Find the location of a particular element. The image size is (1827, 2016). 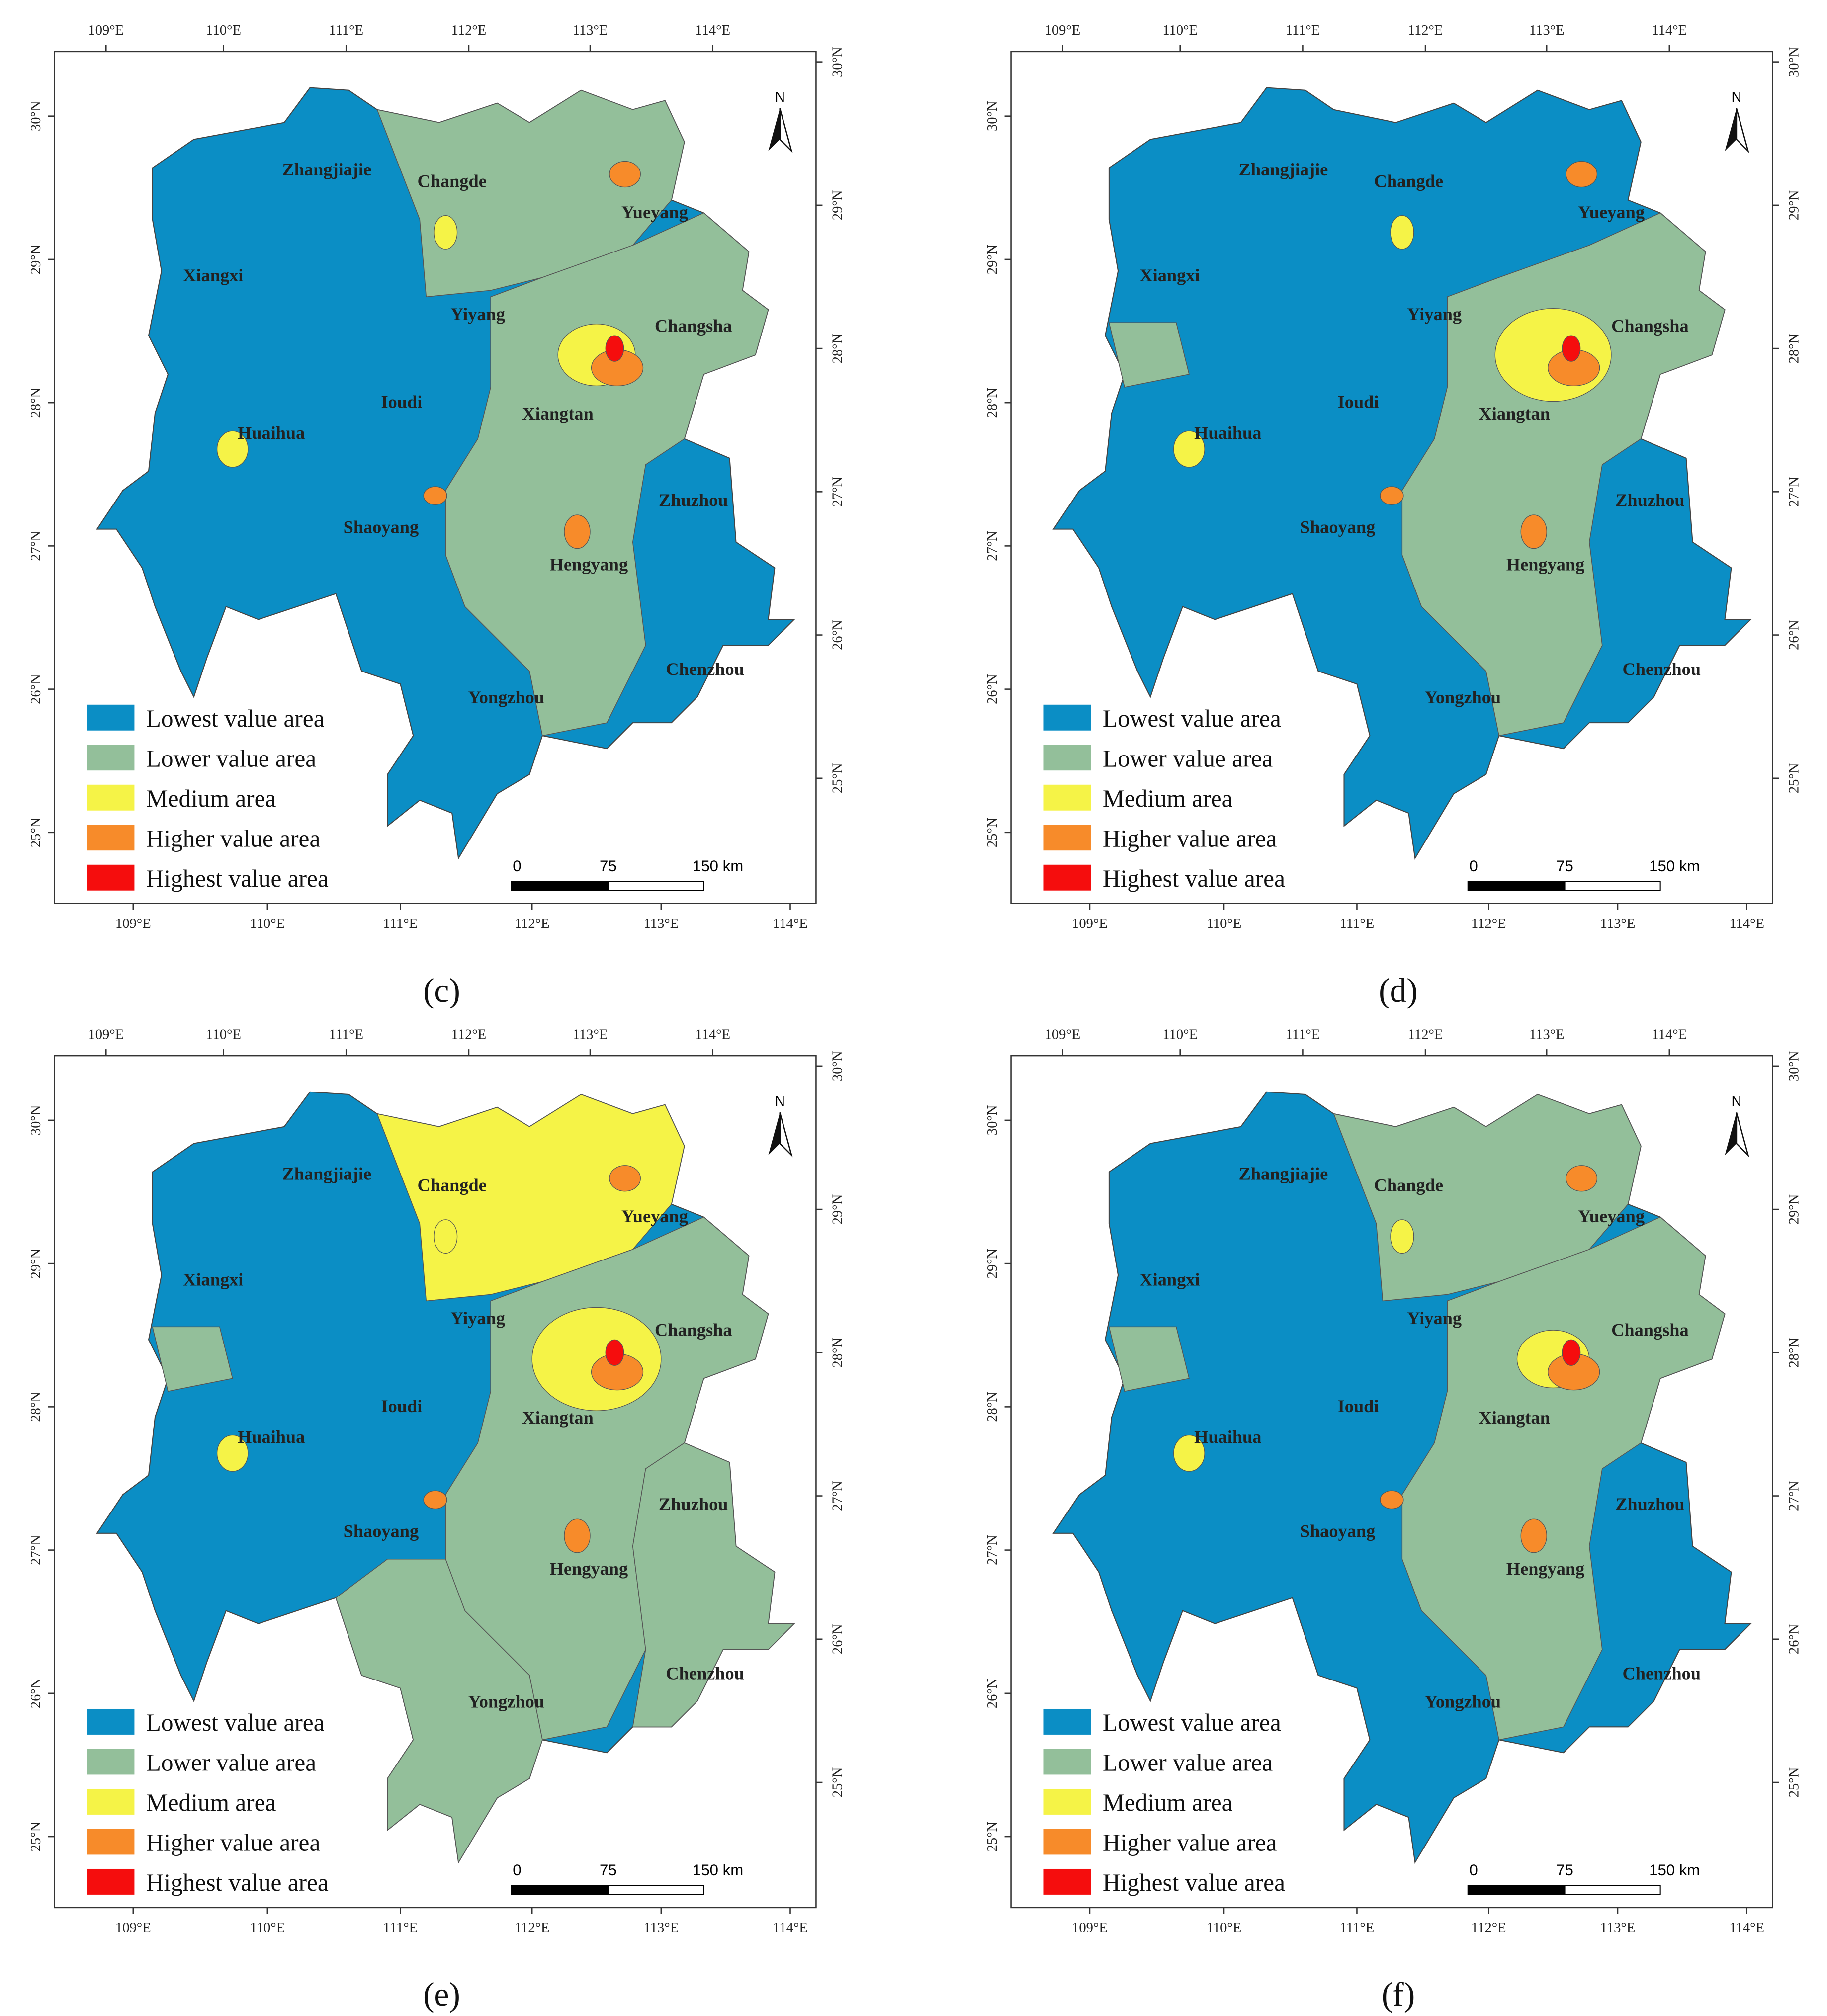

panel-caption: (c) is located at coordinates (442, 990).